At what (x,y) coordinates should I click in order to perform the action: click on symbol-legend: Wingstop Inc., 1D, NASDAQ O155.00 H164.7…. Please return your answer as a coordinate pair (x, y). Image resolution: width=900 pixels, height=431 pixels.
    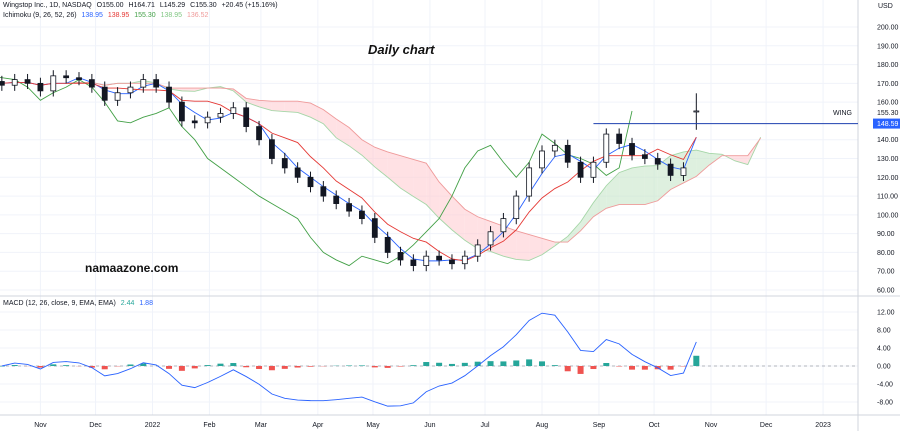
    Looking at the image, I should click on (142, 5).